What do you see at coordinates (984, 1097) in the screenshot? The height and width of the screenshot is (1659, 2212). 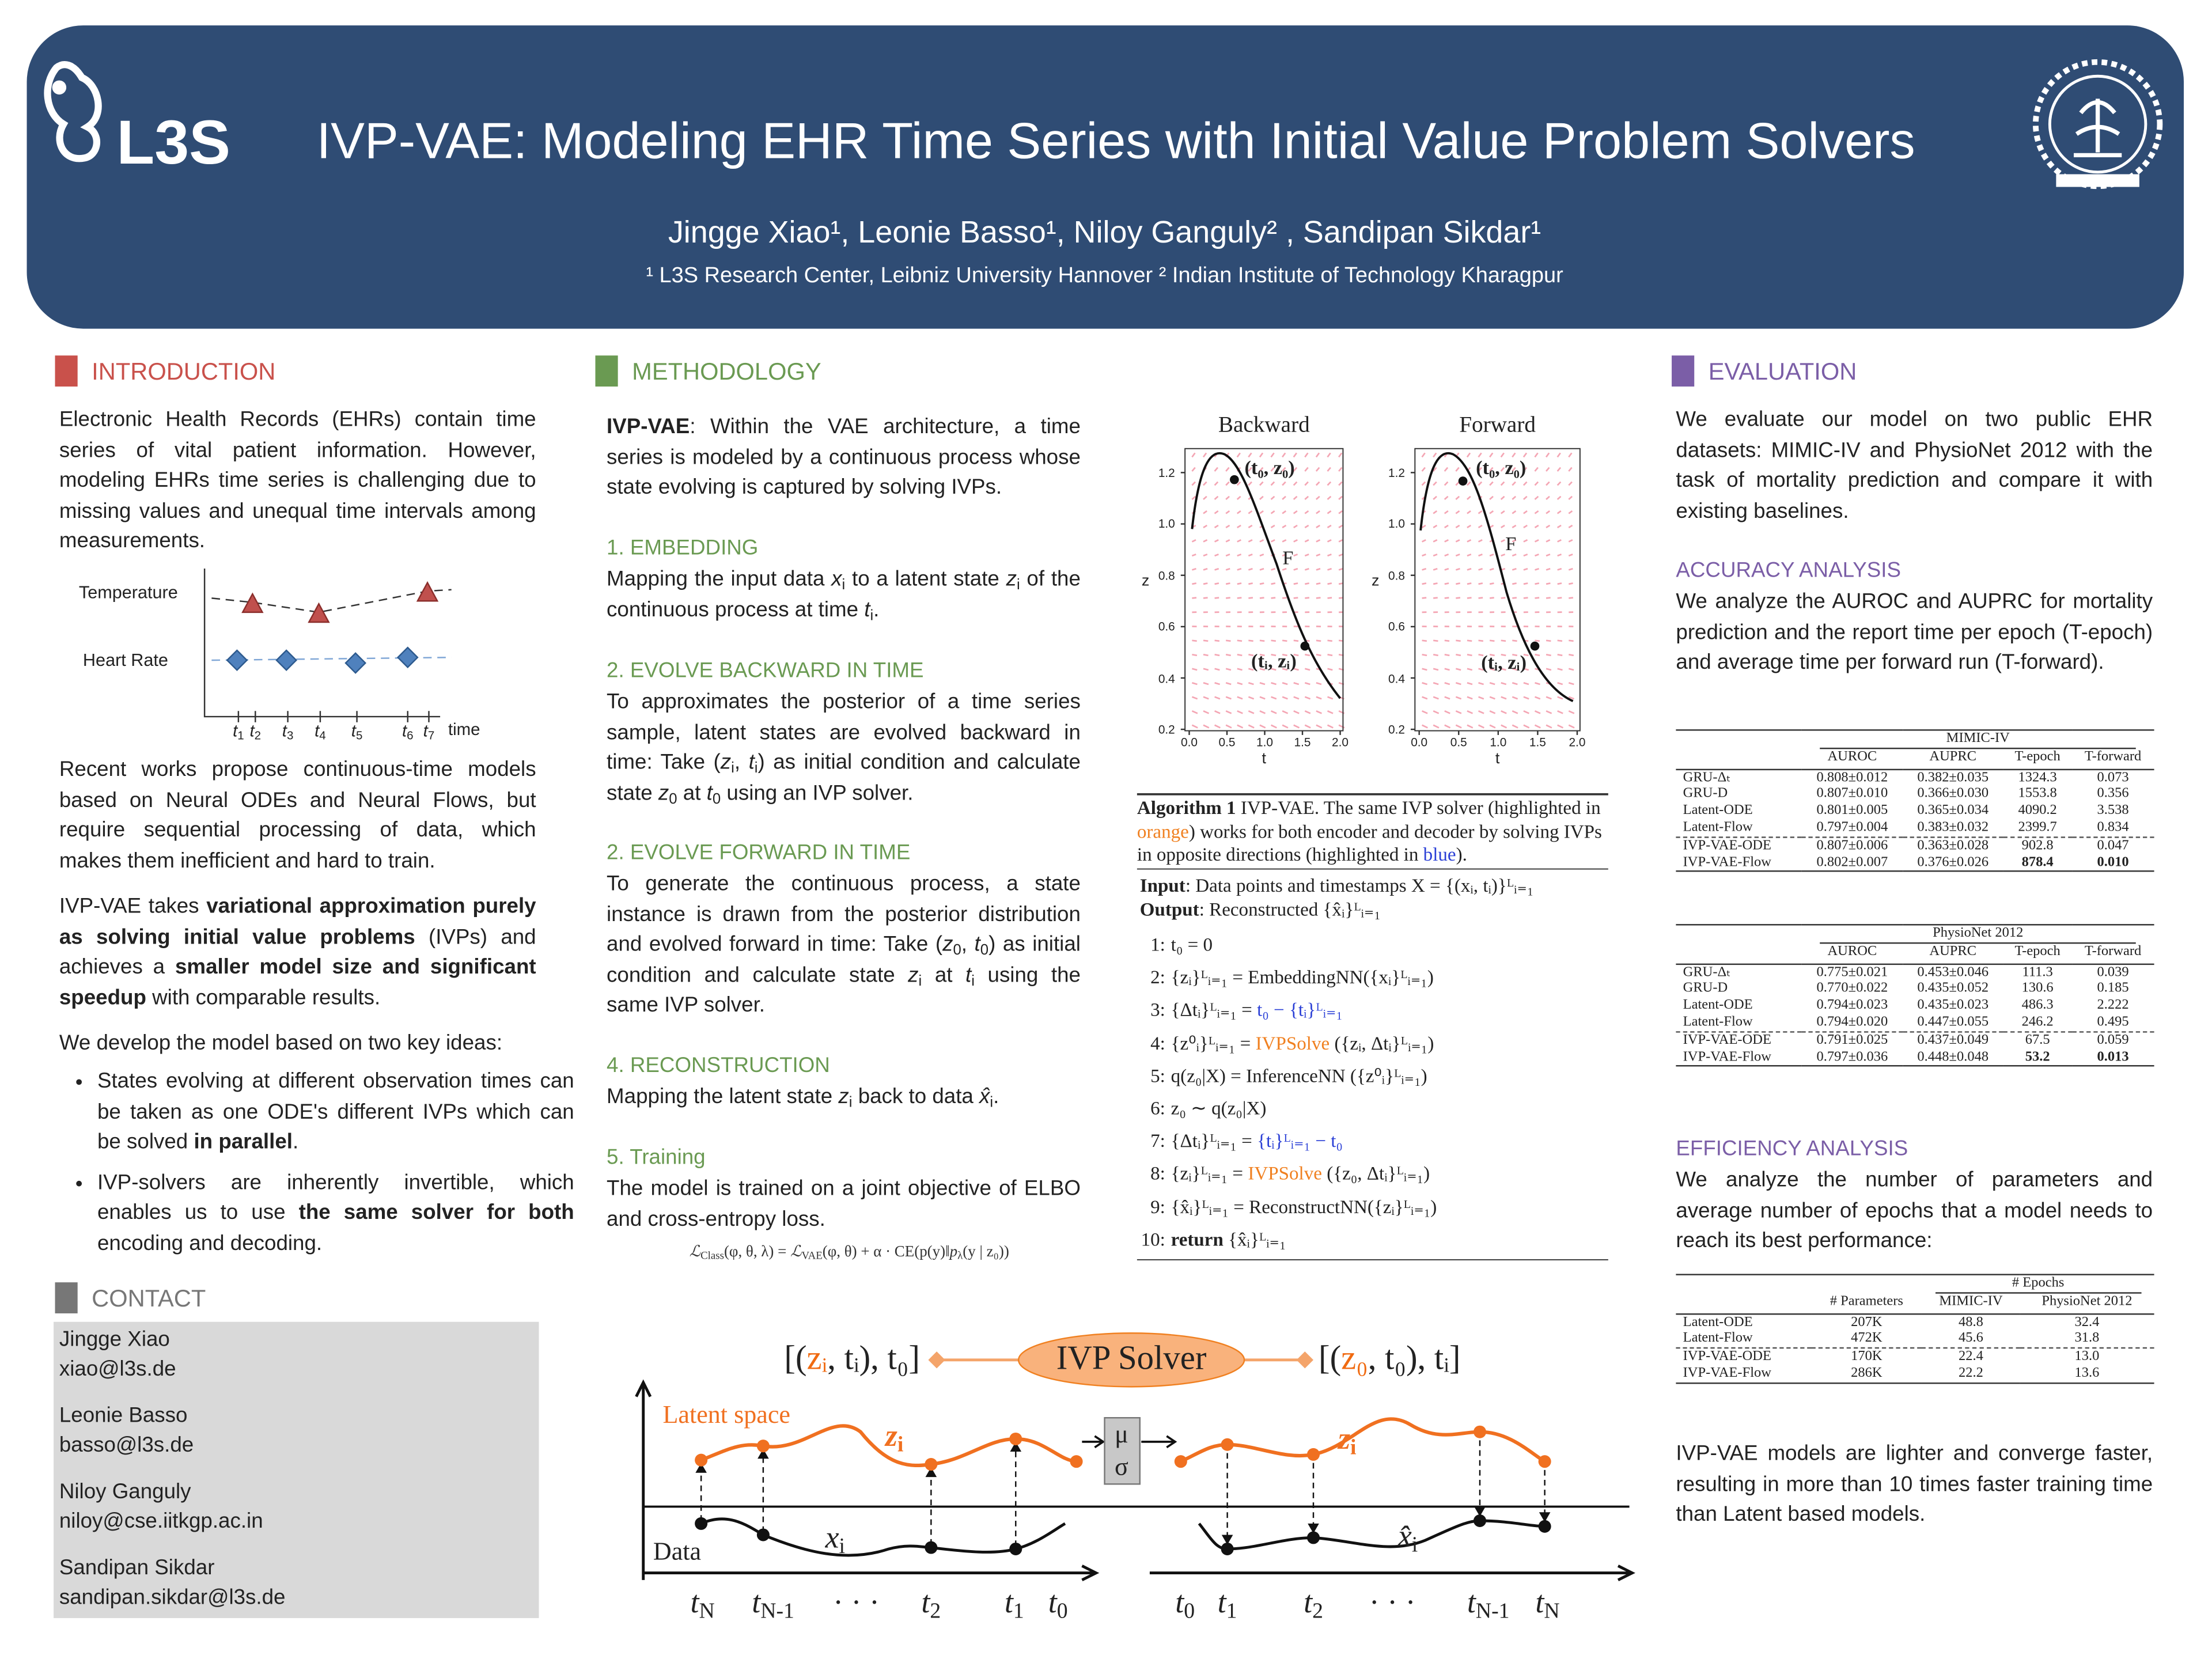 I see `math-symbol: x̂` at bounding box center [984, 1097].